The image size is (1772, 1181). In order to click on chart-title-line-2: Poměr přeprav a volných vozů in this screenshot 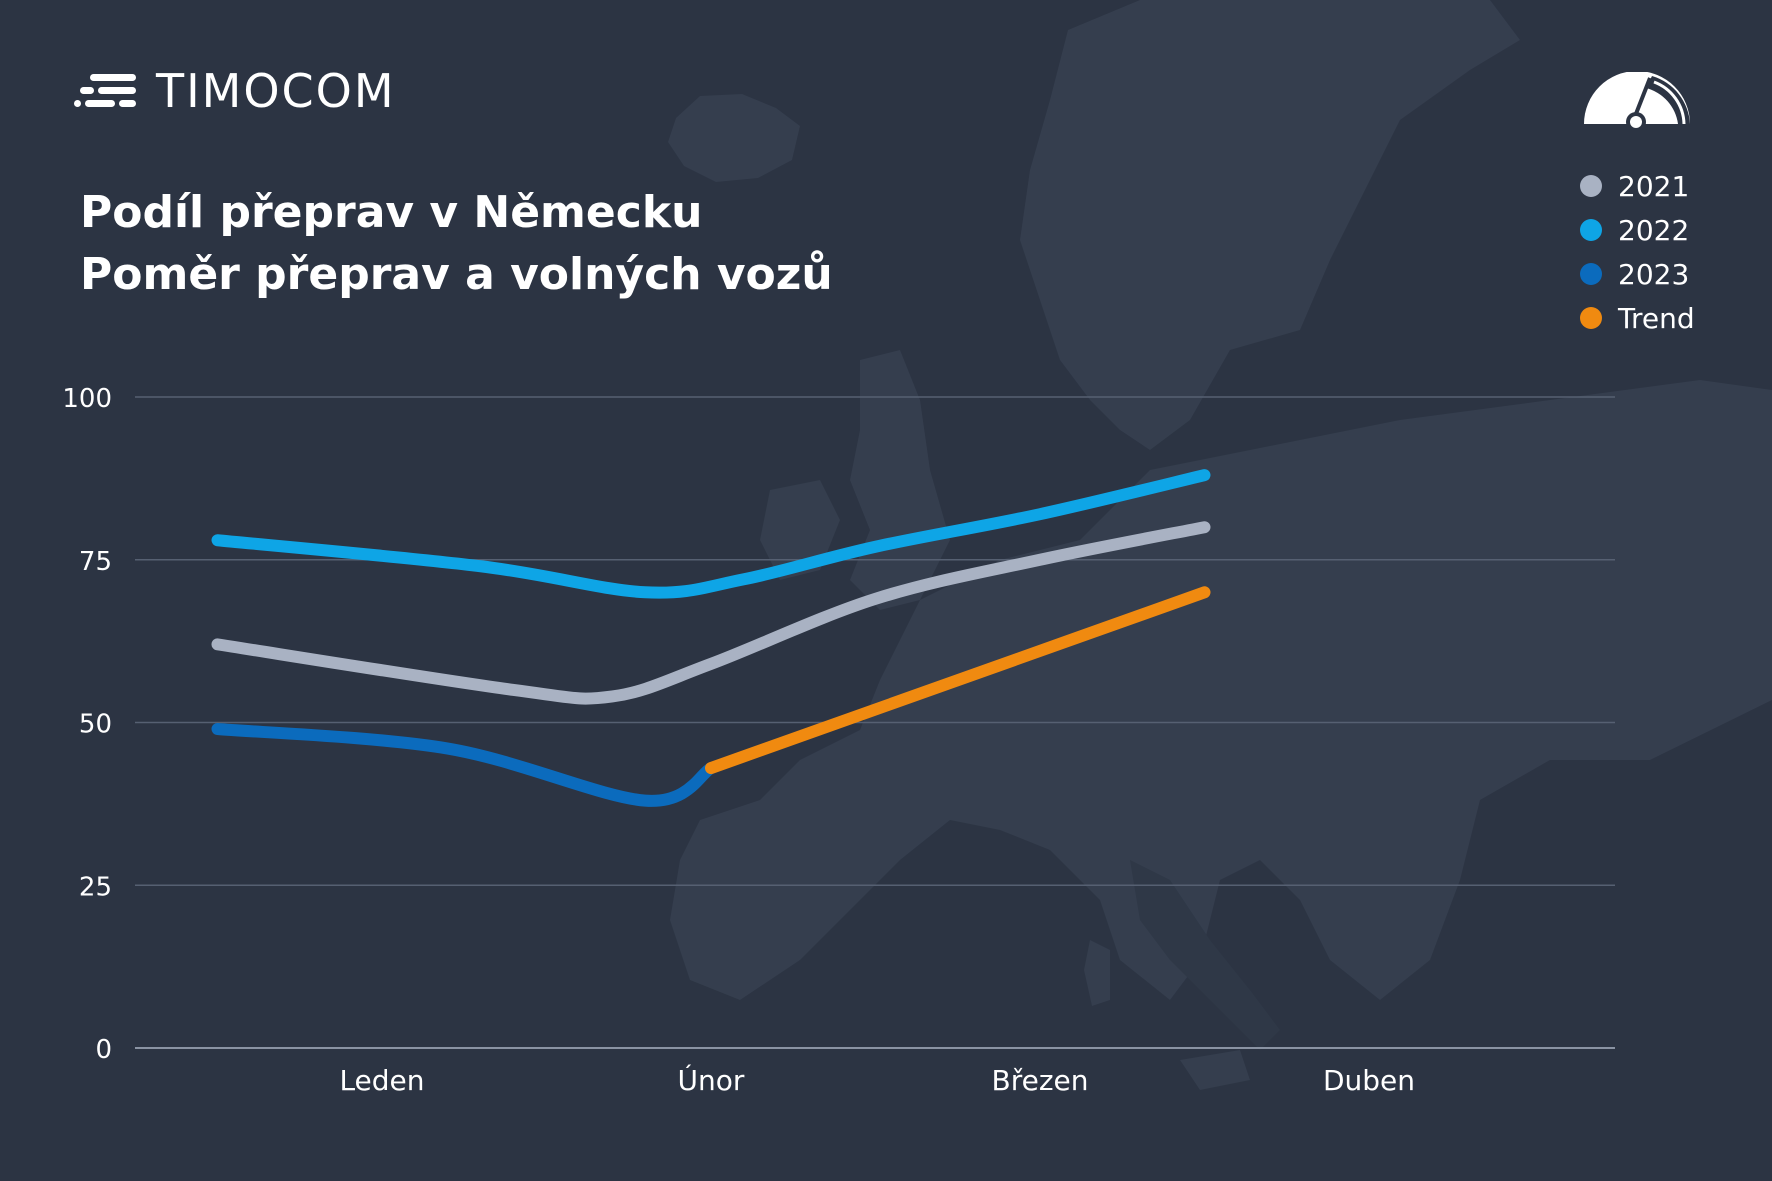, I will do `click(456, 274)`.